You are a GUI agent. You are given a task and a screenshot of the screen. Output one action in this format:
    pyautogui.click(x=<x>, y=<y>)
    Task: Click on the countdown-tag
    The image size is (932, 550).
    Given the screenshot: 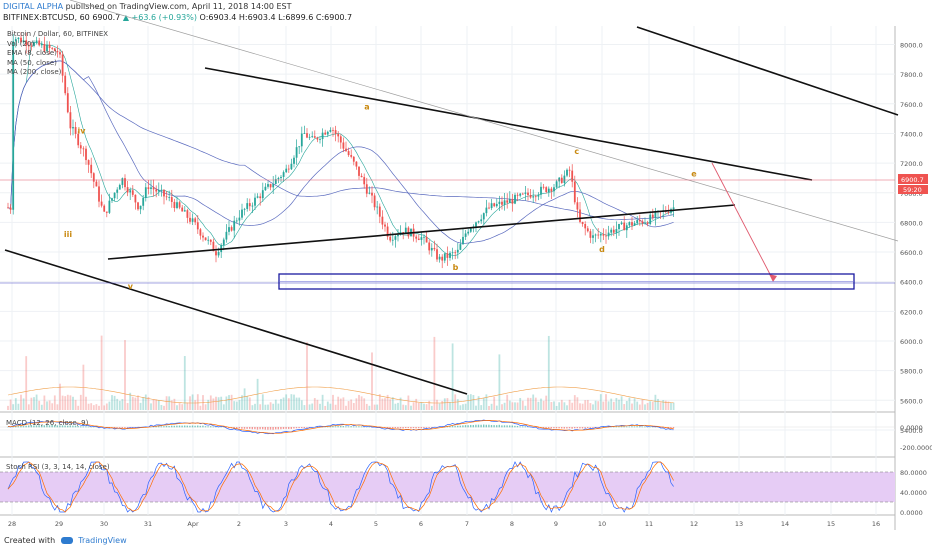 What is the action you would take?
    pyautogui.click(x=913, y=189)
    